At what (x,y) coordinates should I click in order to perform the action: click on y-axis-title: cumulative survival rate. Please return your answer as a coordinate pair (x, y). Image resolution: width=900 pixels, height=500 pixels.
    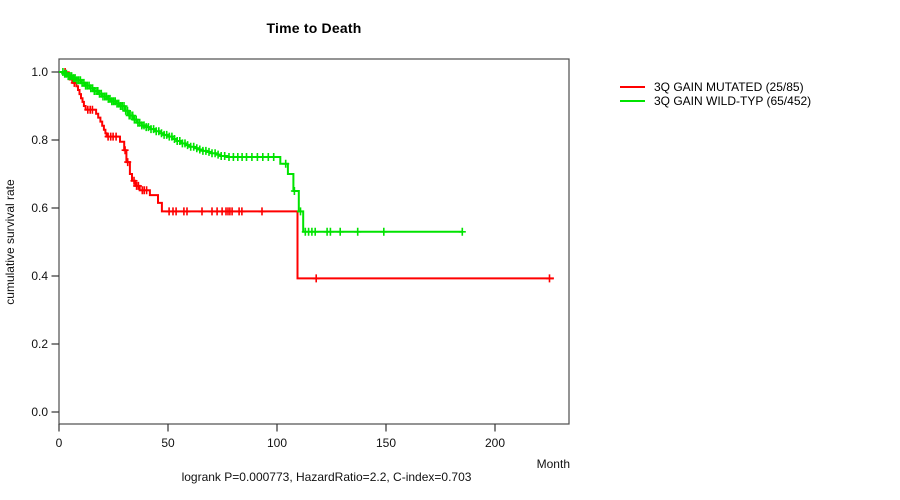
    Looking at the image, I should click on (10, 242).